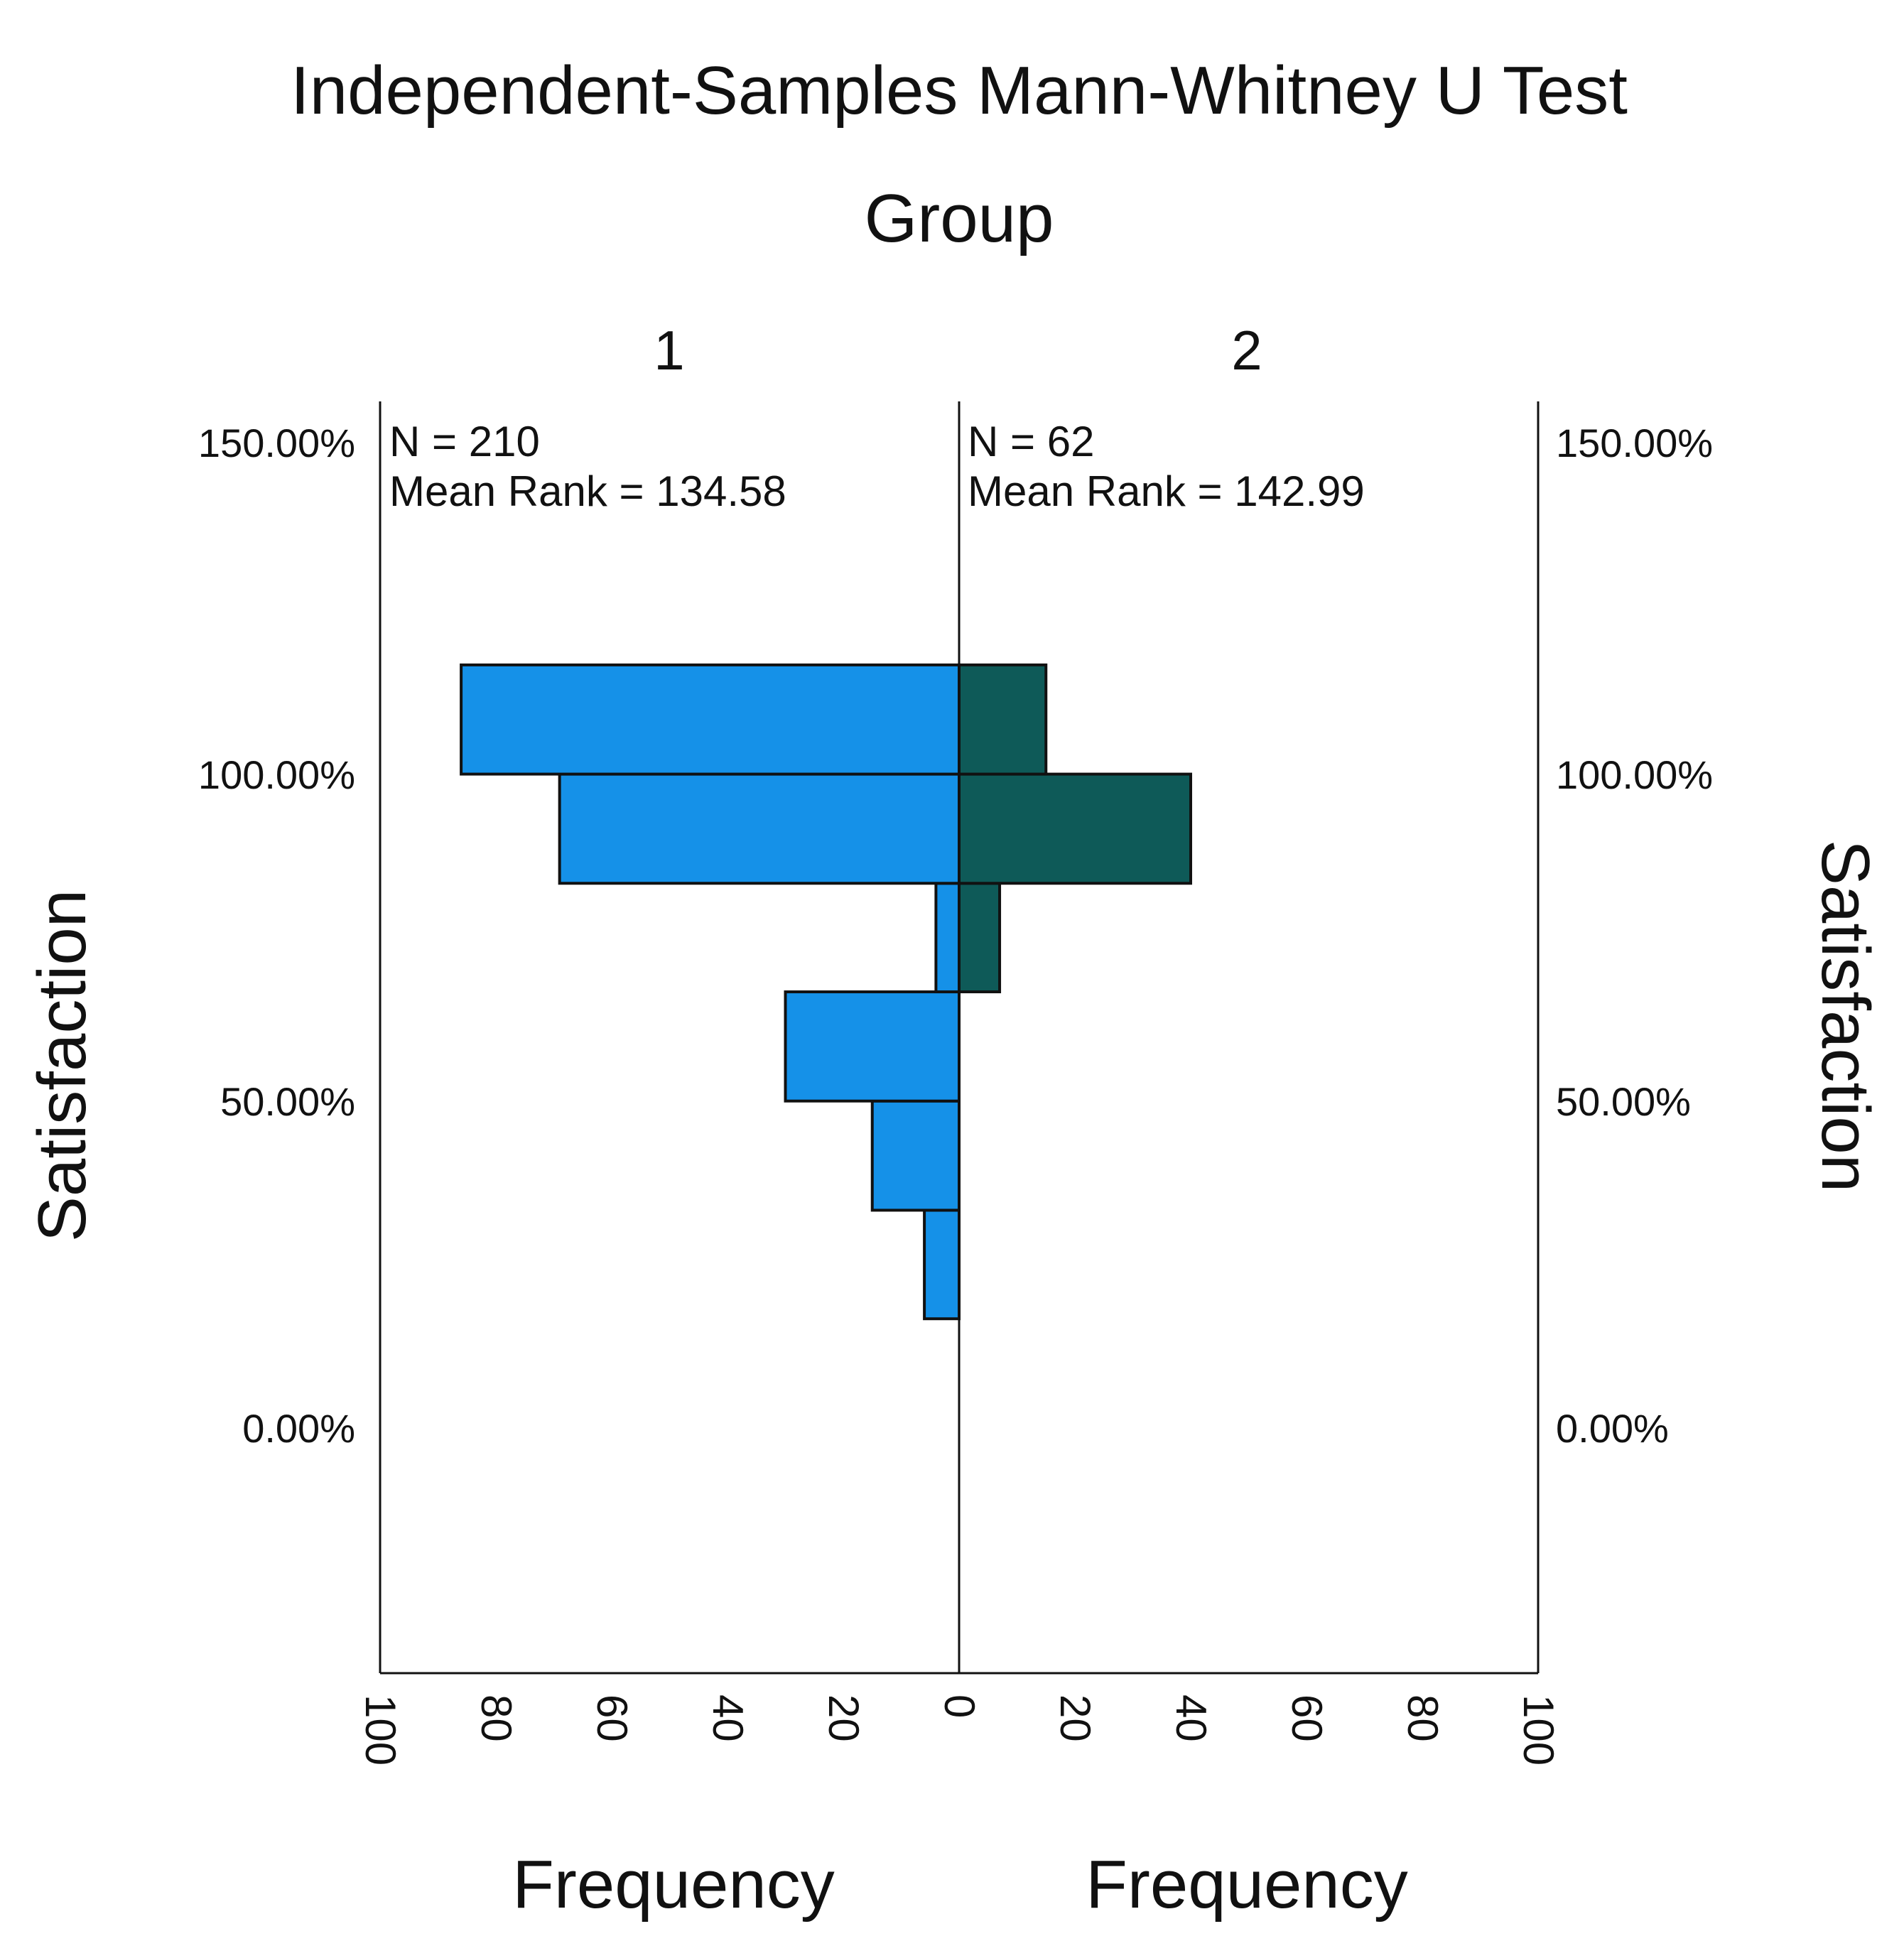  What do you see at coordinates (1845, 1016) in the screenshot?
I see `y-axis-title-right: Satisfaction` at bounding box center [1845, 1016].